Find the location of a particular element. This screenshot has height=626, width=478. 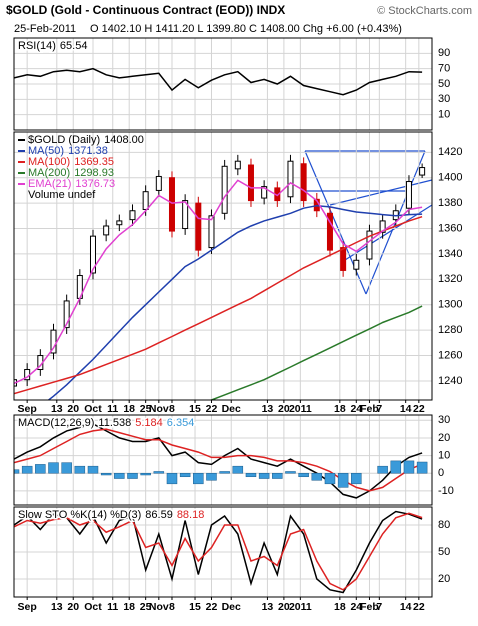

y-tick-label: 1240 is located at coordinates (450, 381).